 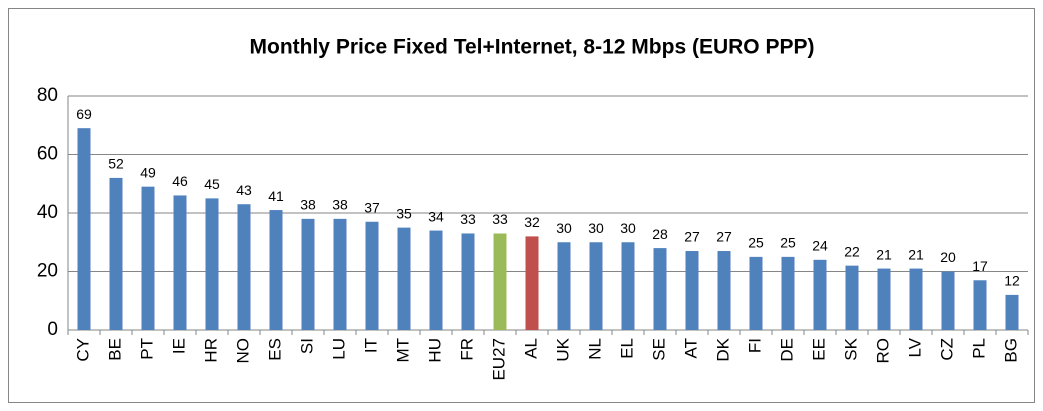 I want to click on data-label: 35, so click(x=404, y=213).